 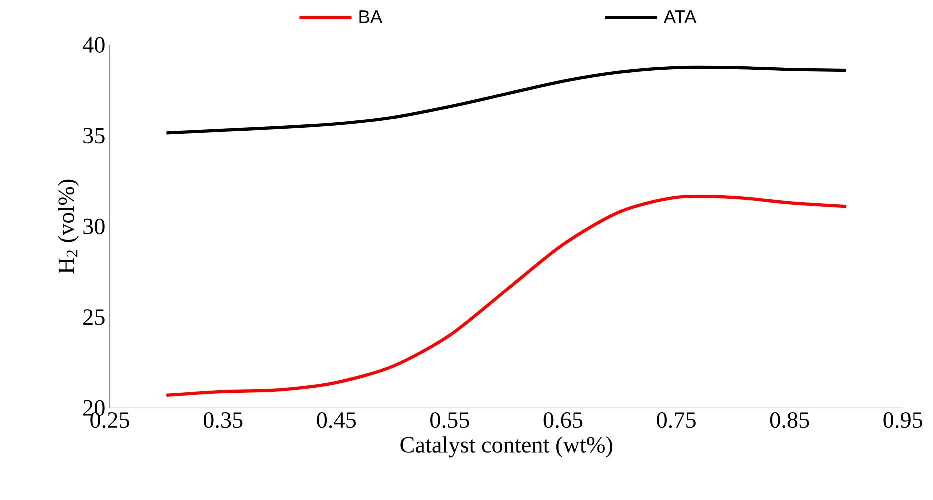 I want to click on y-tick-label: 35, so click(x=94, y=136).